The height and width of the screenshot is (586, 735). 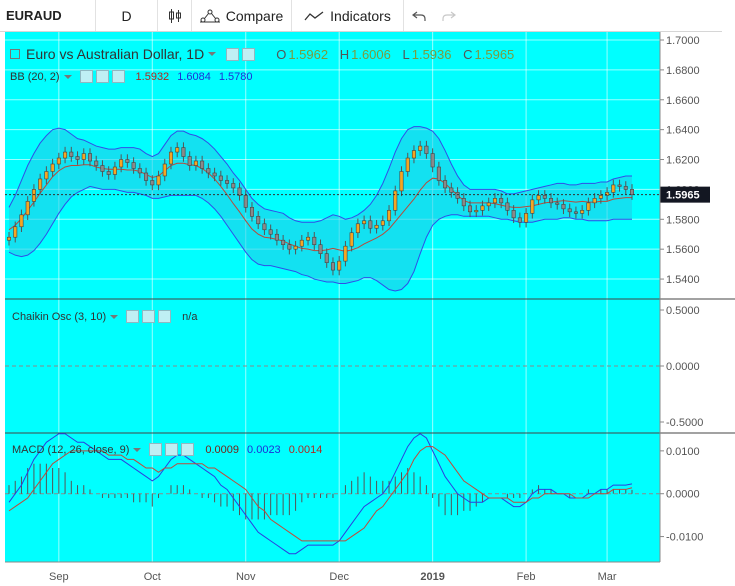 I want to click on last-price-label: 1.5965, so click(x=683, y=196).